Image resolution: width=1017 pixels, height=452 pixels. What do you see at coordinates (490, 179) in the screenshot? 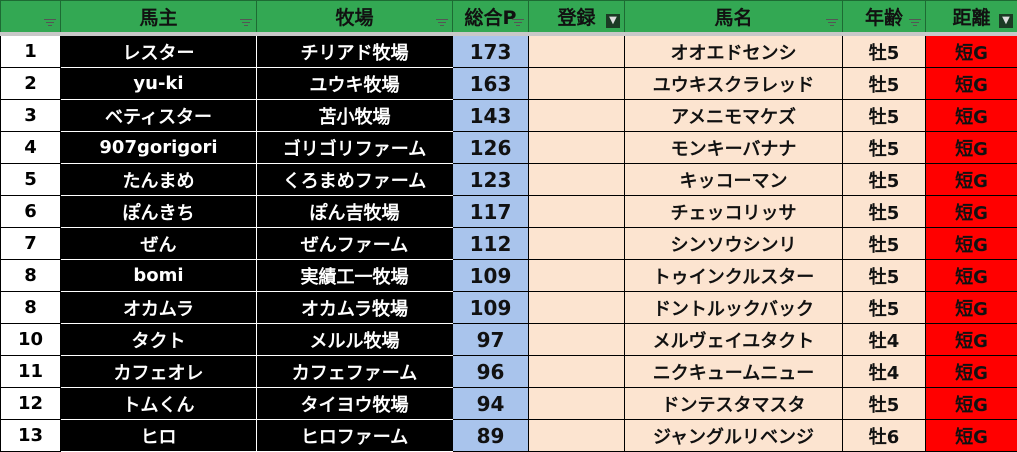
I see `cell-points: 123` at bounding box center [490, 179].